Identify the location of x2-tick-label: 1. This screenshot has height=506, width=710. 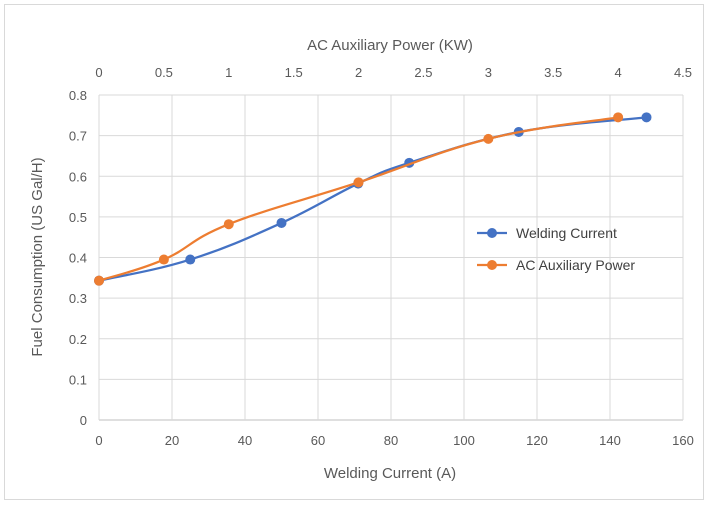
(228, 72).